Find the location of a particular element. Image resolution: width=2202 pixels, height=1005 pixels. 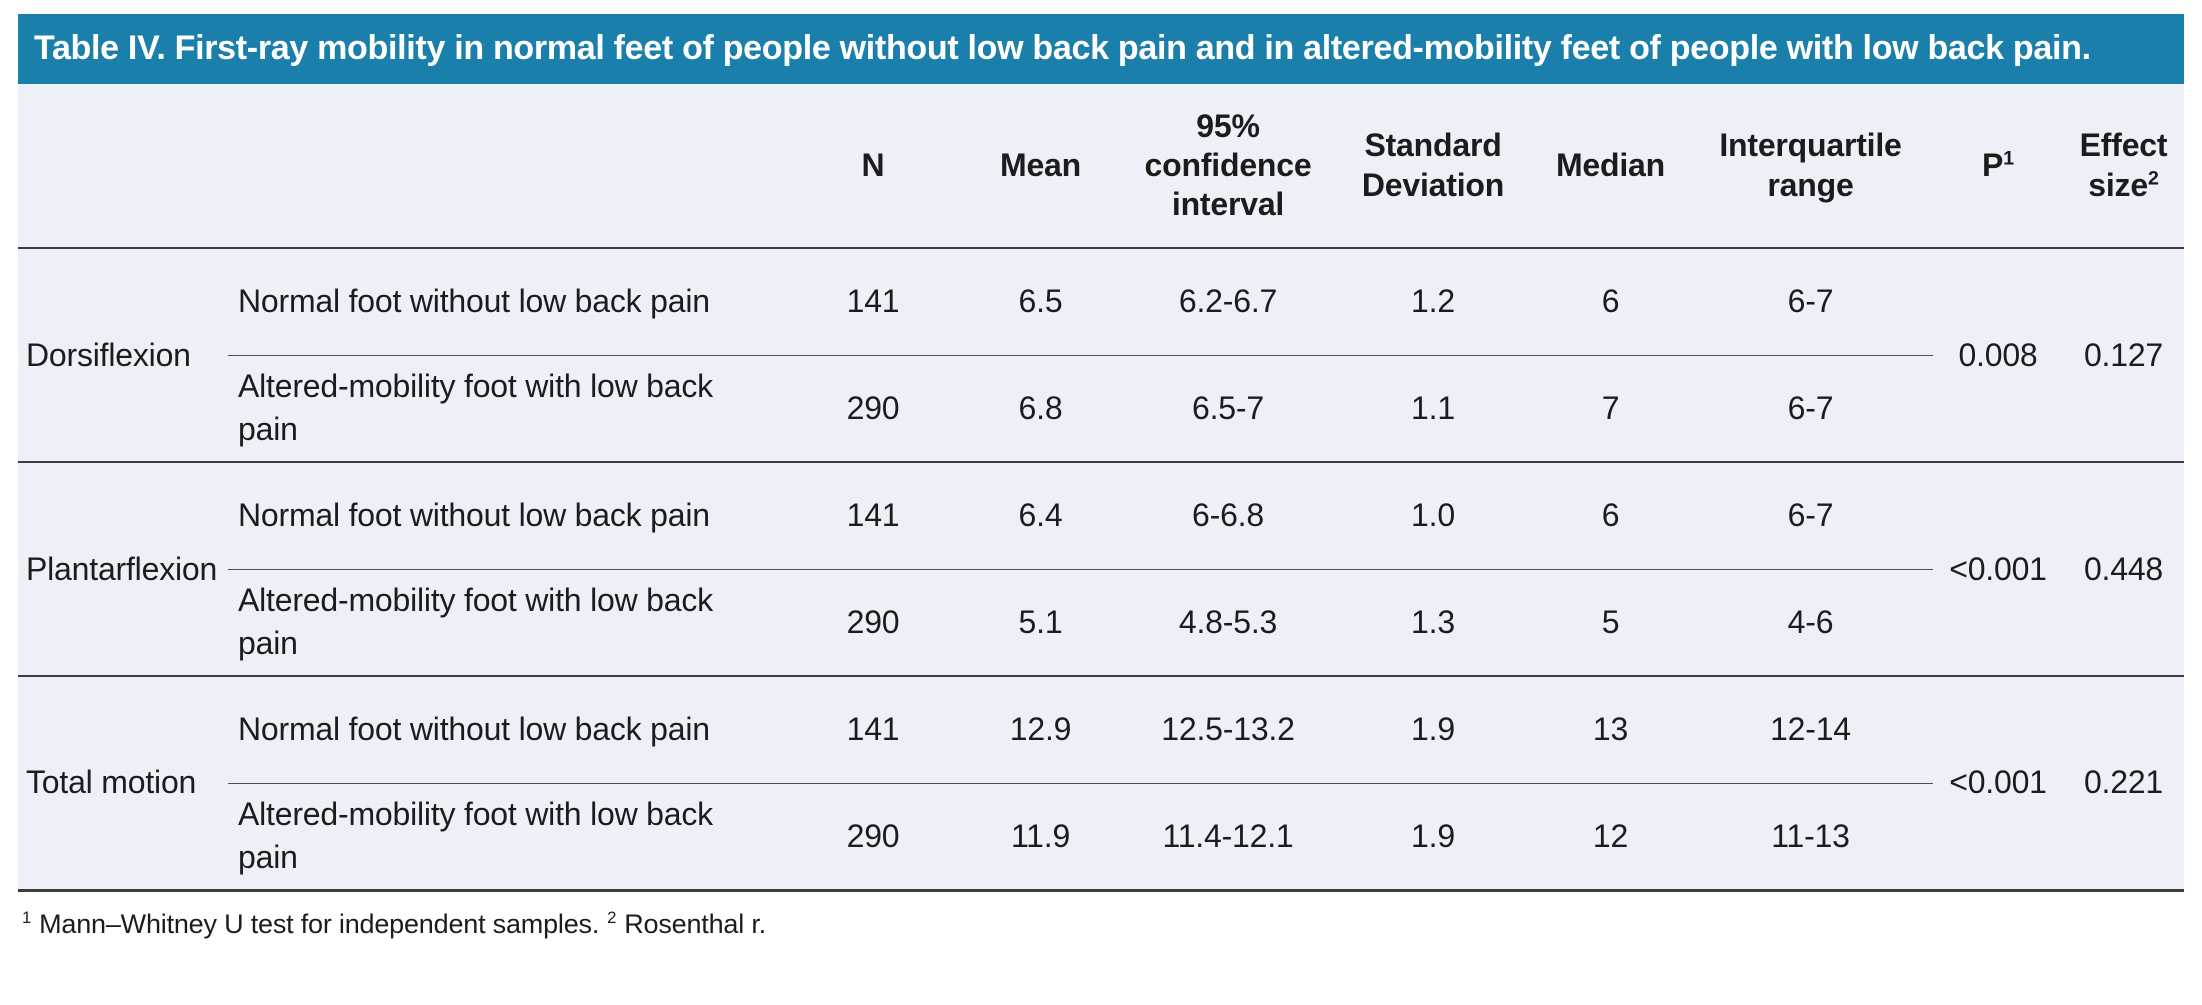

cell-mean: 12.9 is located at coordinates (1040, 729).